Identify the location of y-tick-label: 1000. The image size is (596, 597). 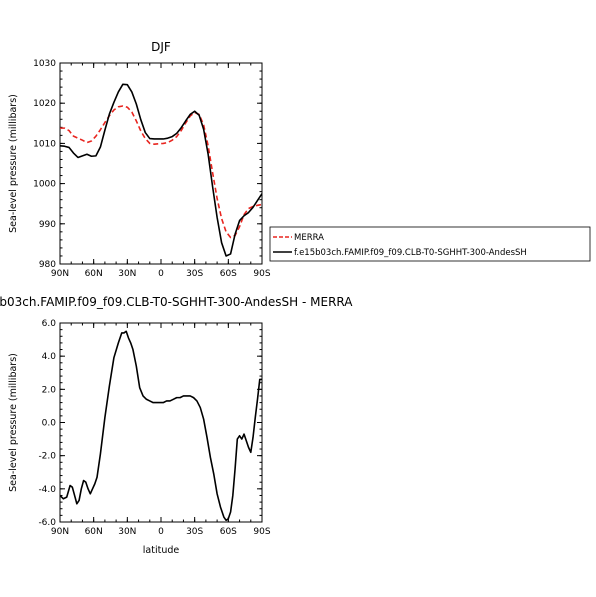
(44, 185).